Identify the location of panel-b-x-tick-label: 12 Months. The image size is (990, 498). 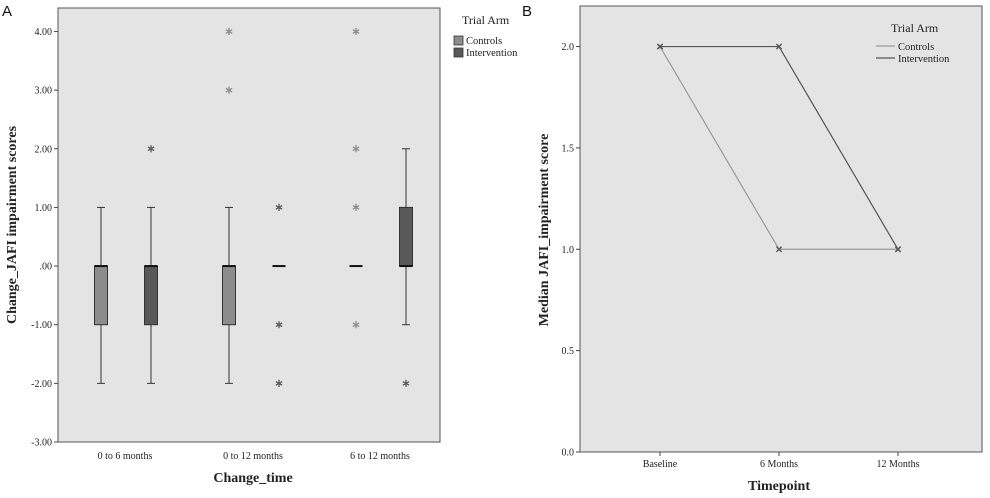
(897, 464).